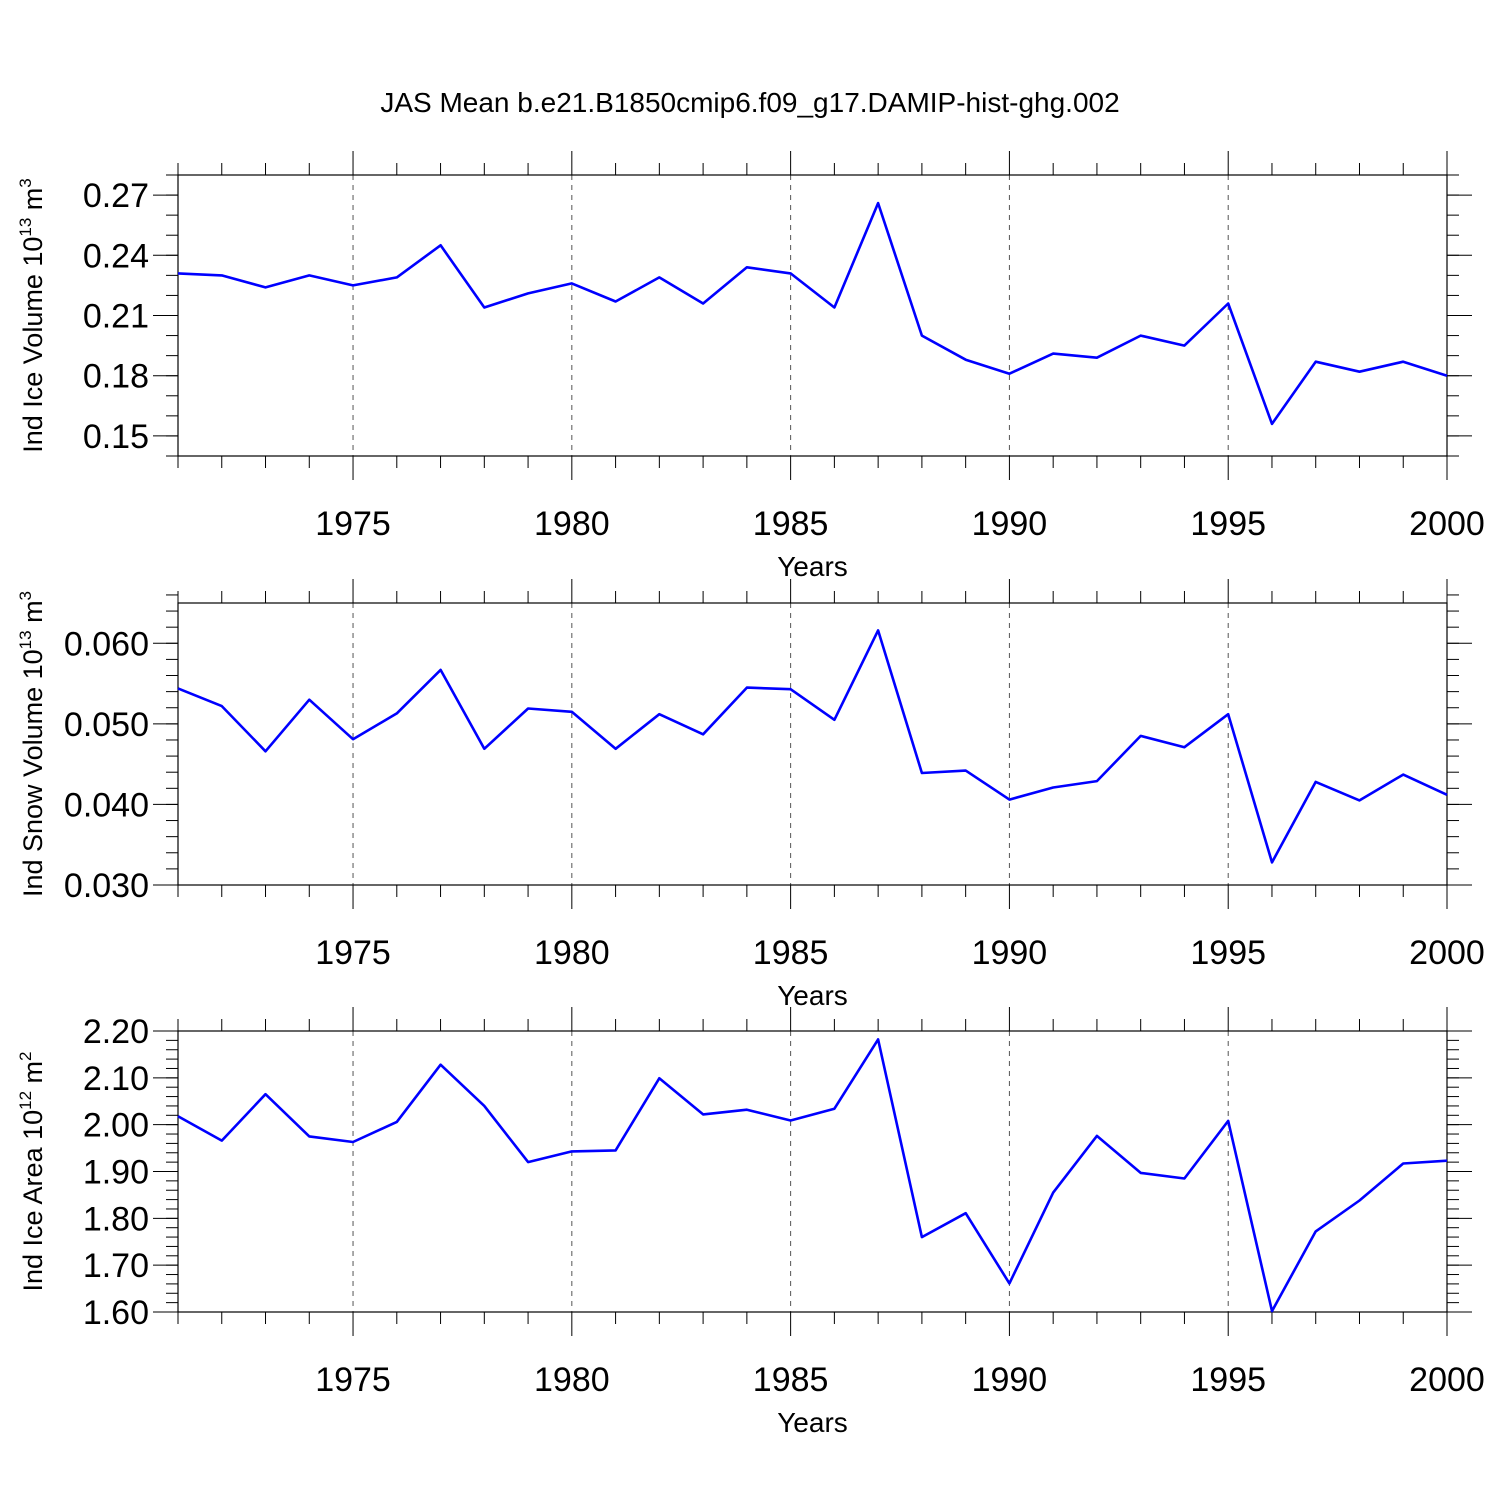 This screenshot has height=1505, width=1500. What do you see at coordinates (116, 1219) in the screenshot?
I see `y-tick-label: 1.80` at bounding box center [116, 1219].